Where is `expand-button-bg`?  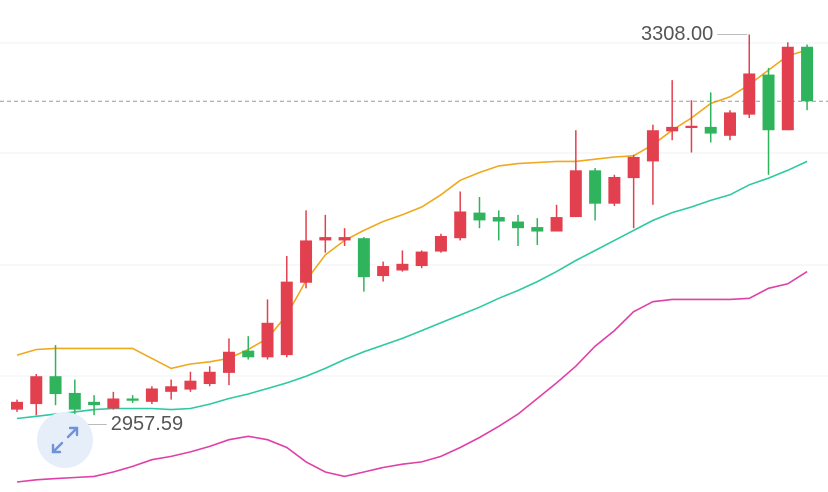
expand-button-bg is located at coordinates (65, 440).